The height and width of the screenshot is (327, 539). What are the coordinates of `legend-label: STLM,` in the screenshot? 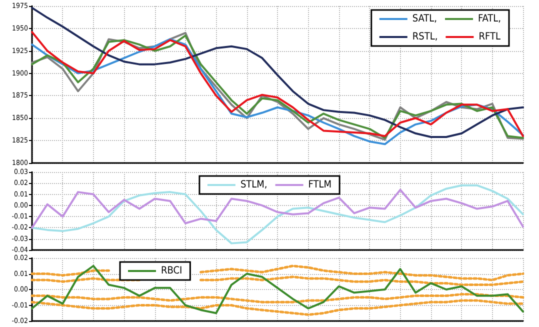 It's located at (254, 185).